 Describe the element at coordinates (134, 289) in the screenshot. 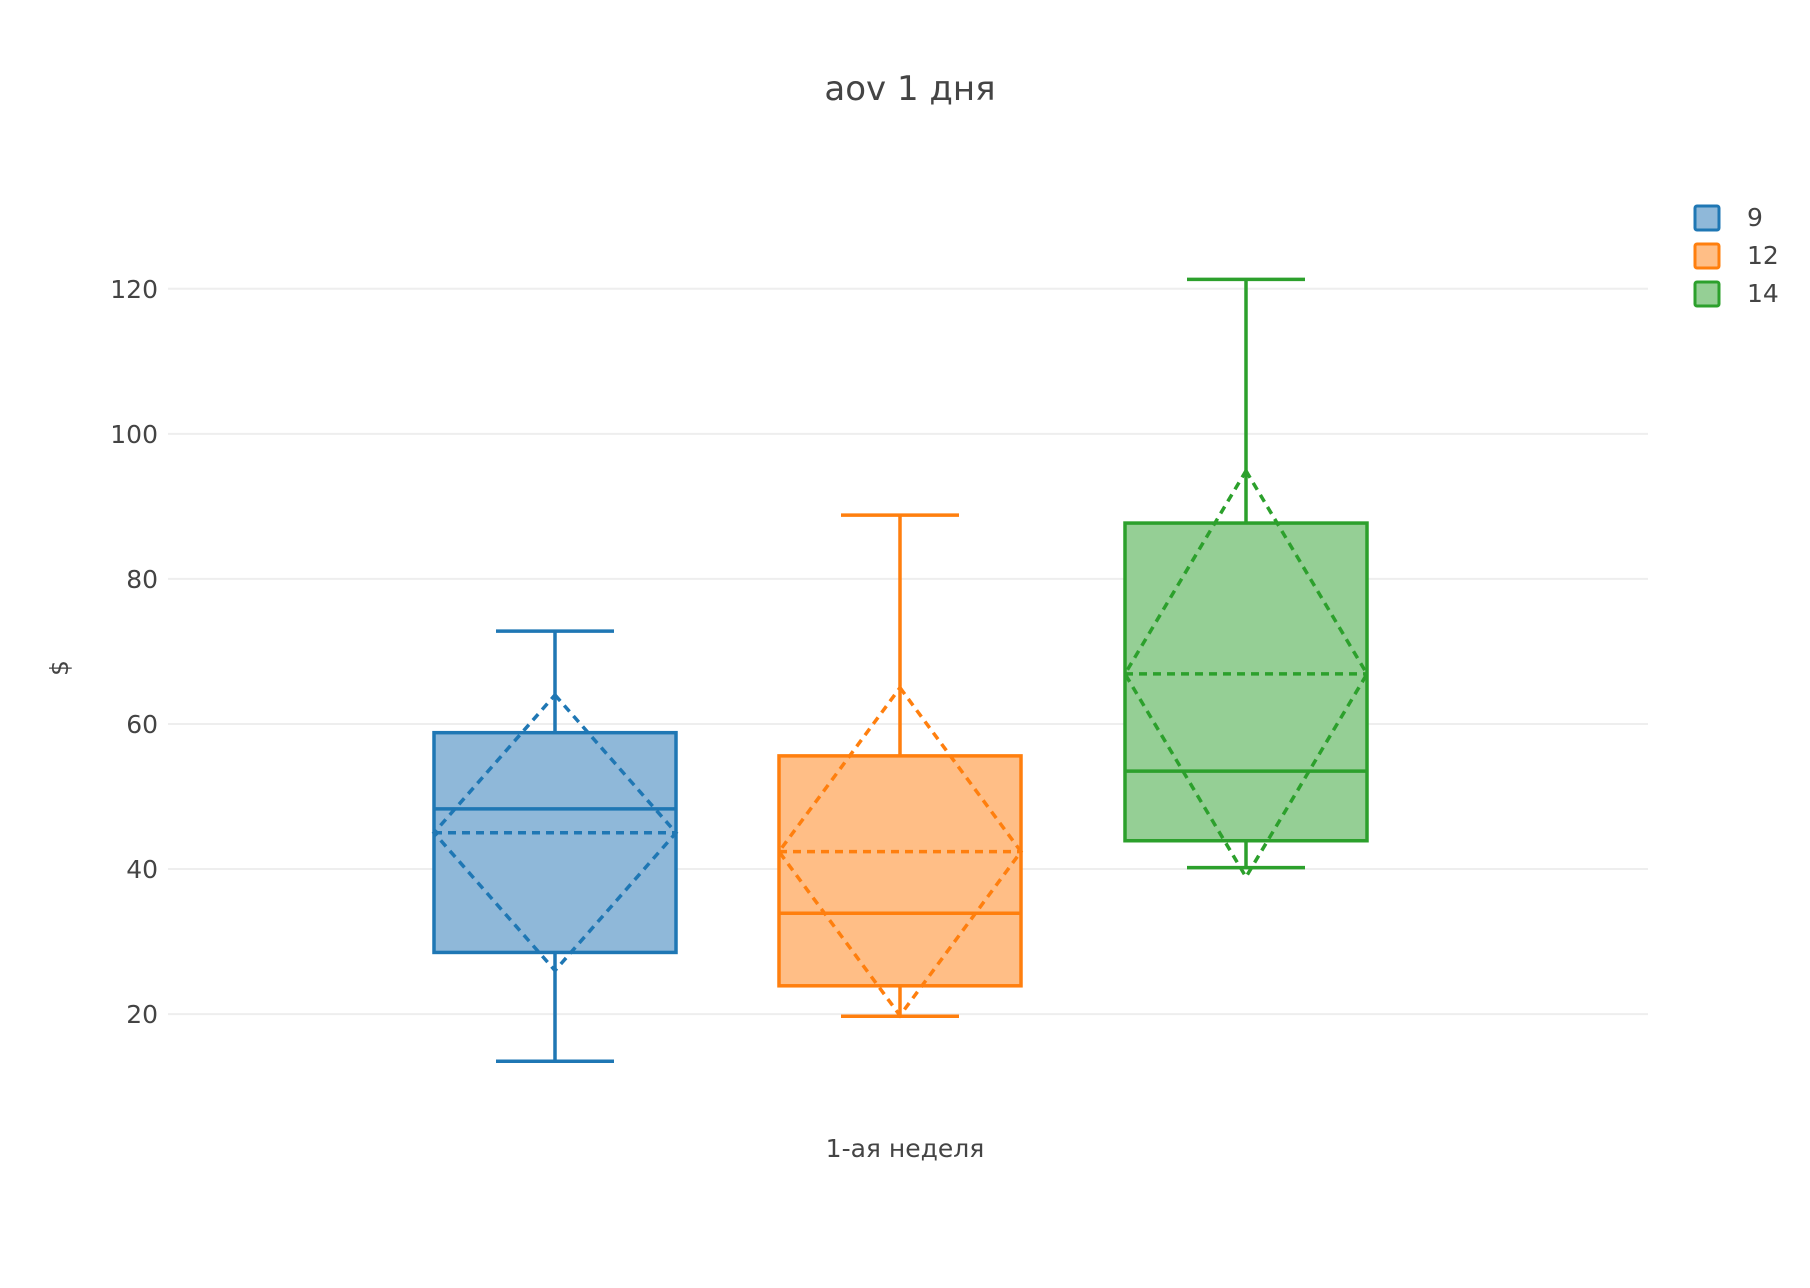

I see `y-tick-label: 120` at that location.